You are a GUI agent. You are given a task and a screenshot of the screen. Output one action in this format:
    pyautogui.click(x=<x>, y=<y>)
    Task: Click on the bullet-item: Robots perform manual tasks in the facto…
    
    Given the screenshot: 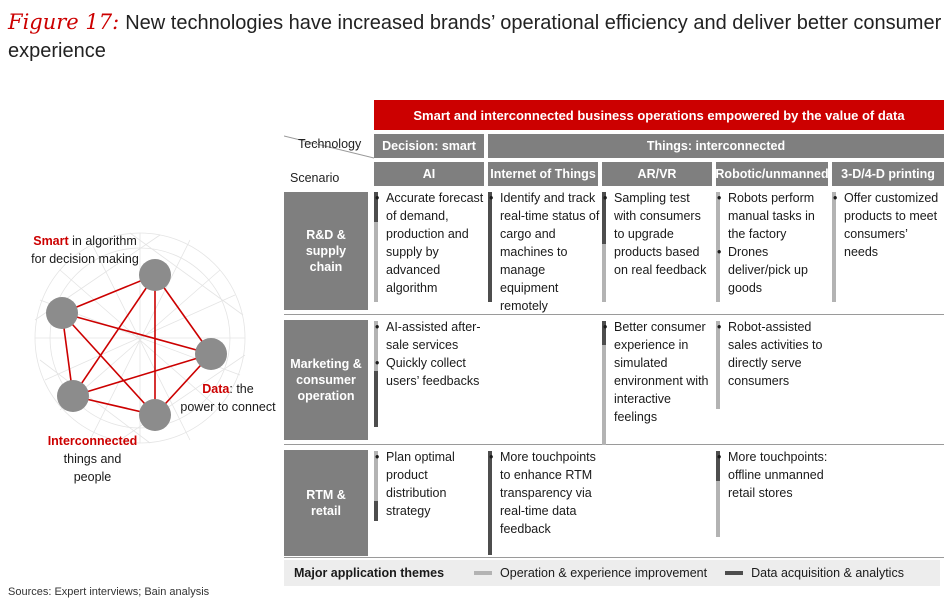 What is the action you would take?
    pyautogui.click(x=772, y=216)
    